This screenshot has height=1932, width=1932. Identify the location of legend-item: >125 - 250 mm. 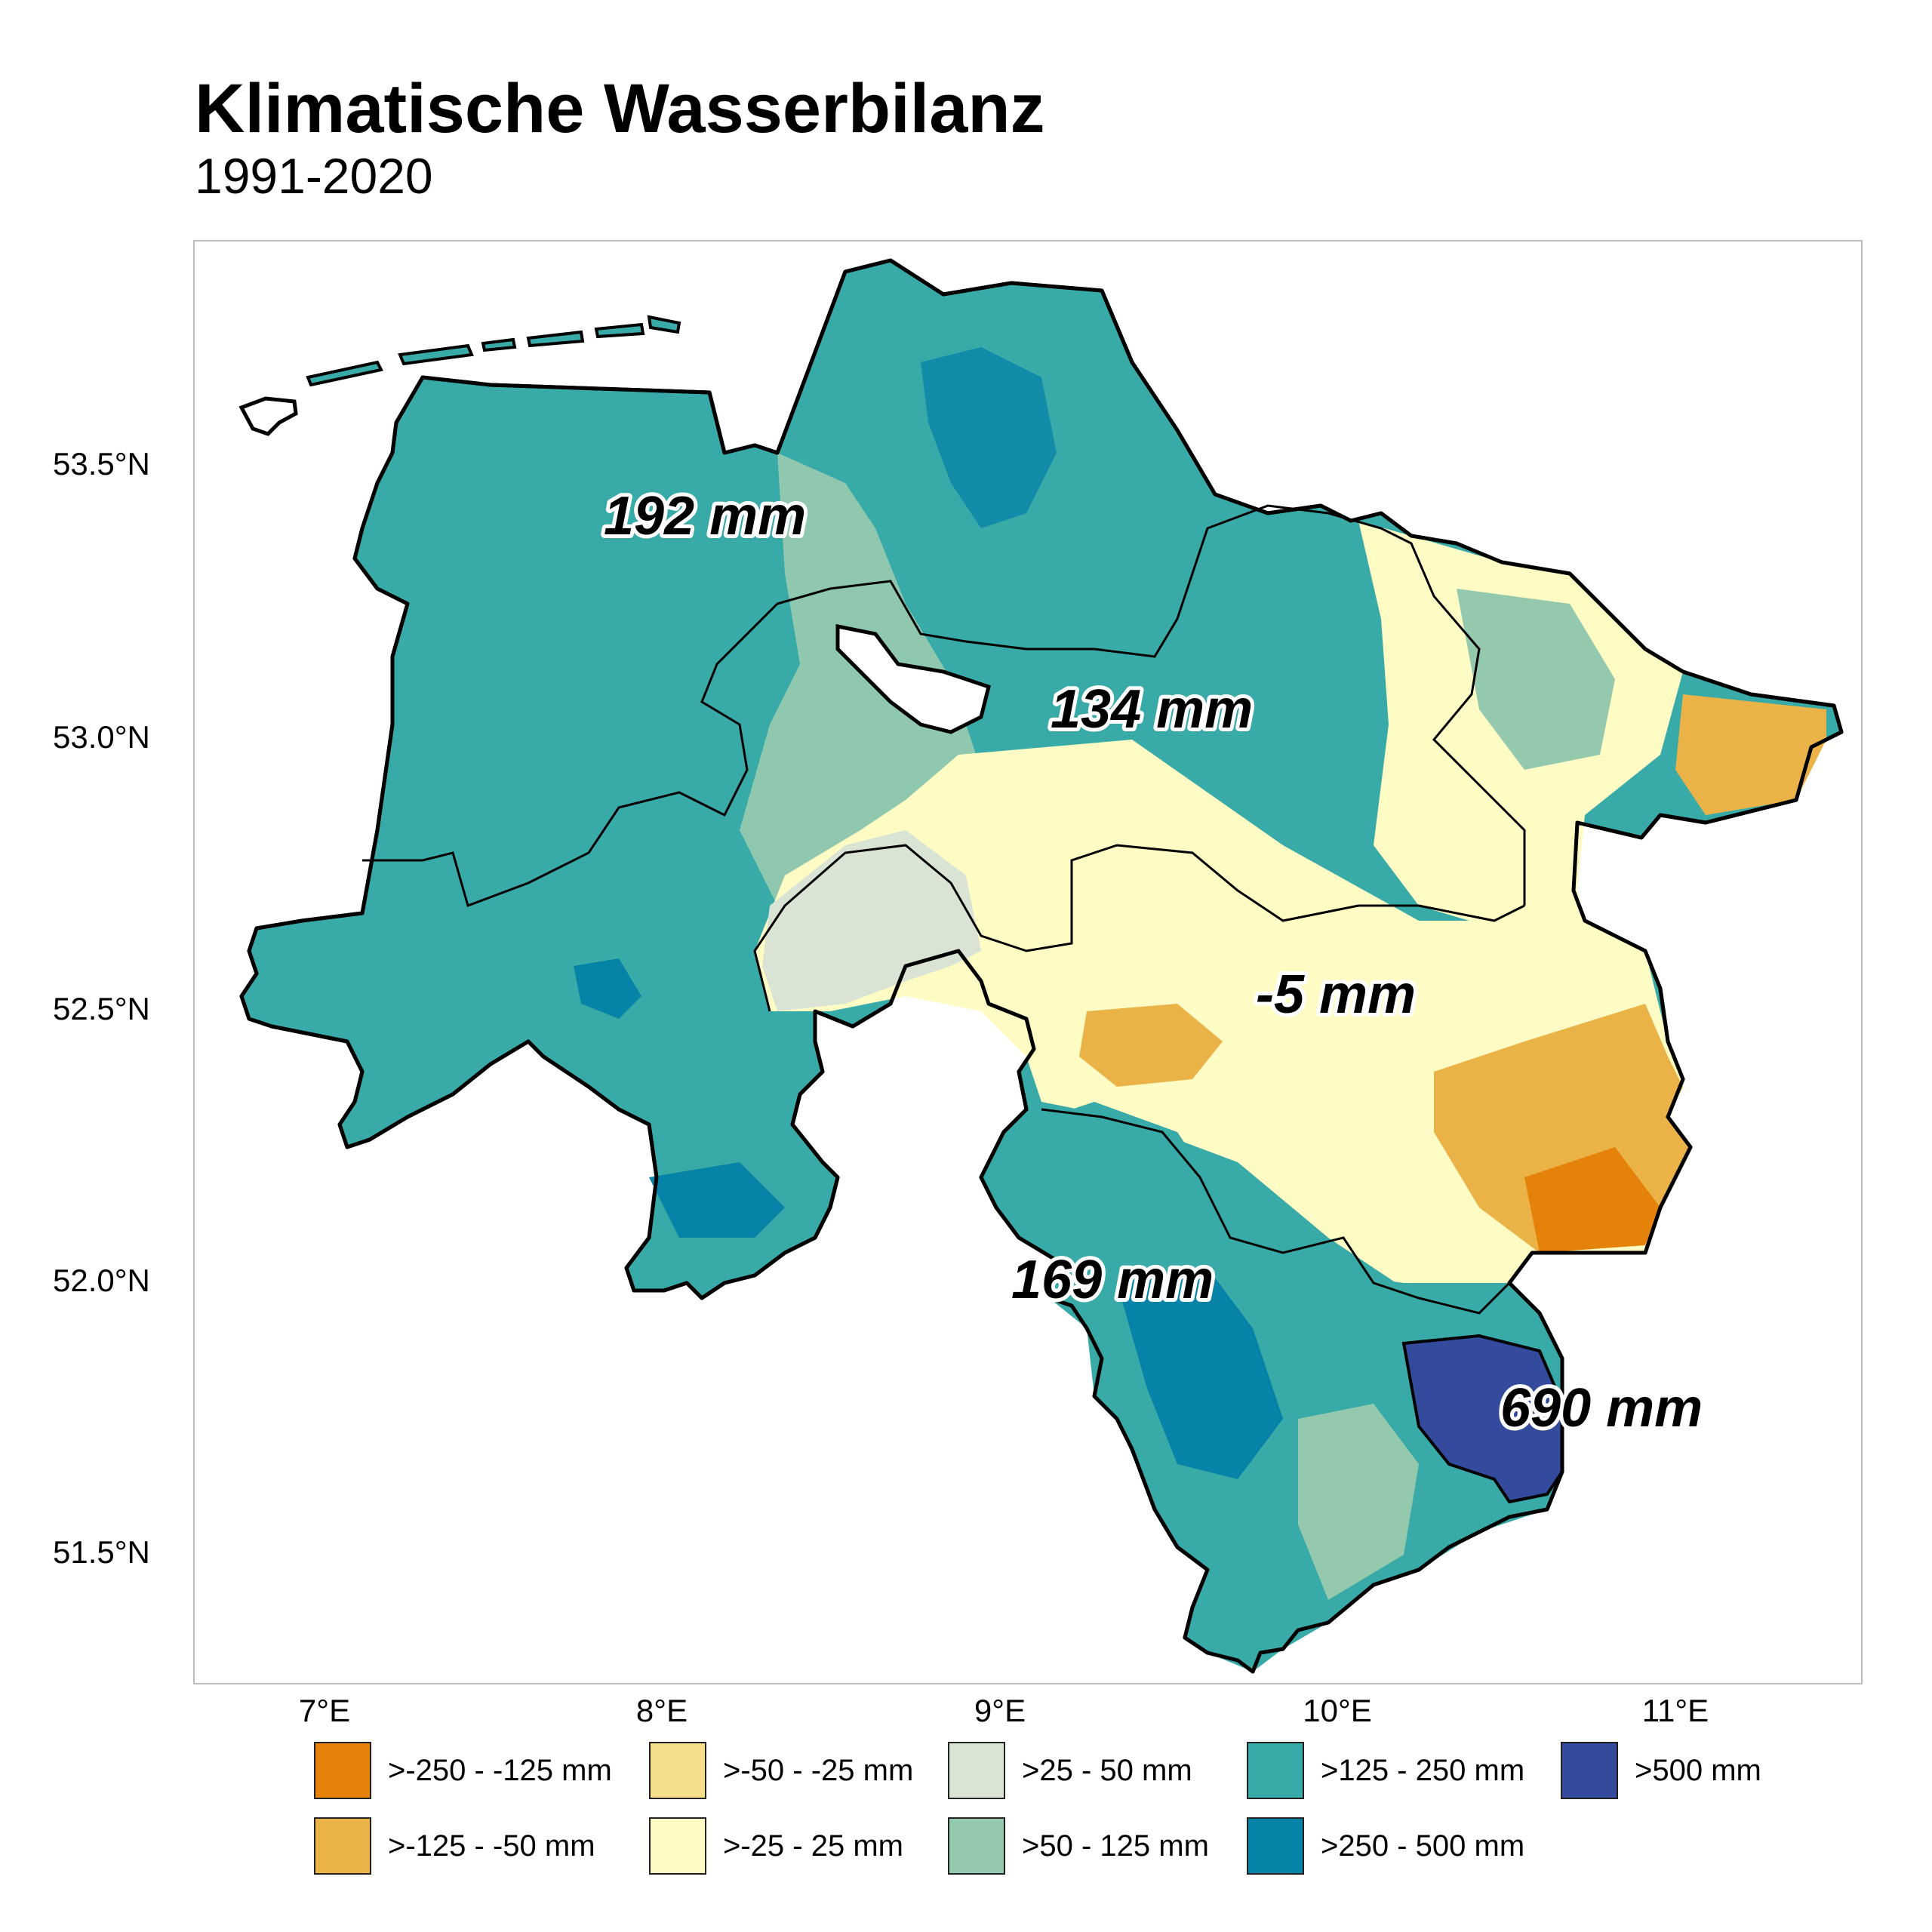
(1385, 1770).